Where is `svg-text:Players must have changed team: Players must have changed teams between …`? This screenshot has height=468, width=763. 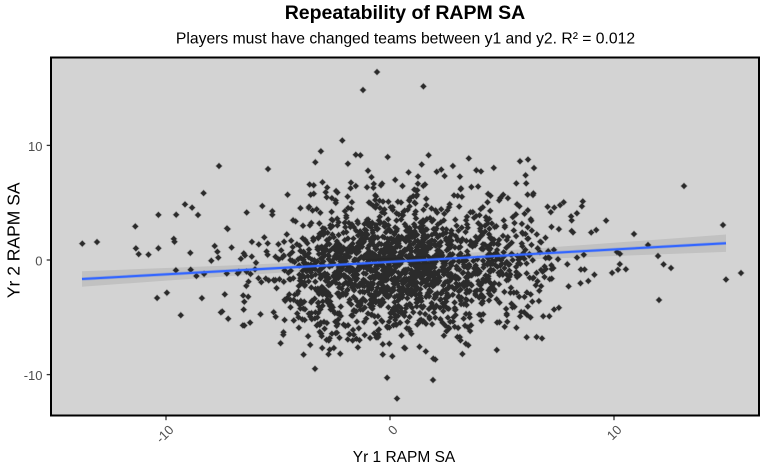
svg-text:Players must have changed team: Players must have changed teams between … is located at coordinates (405, 38).